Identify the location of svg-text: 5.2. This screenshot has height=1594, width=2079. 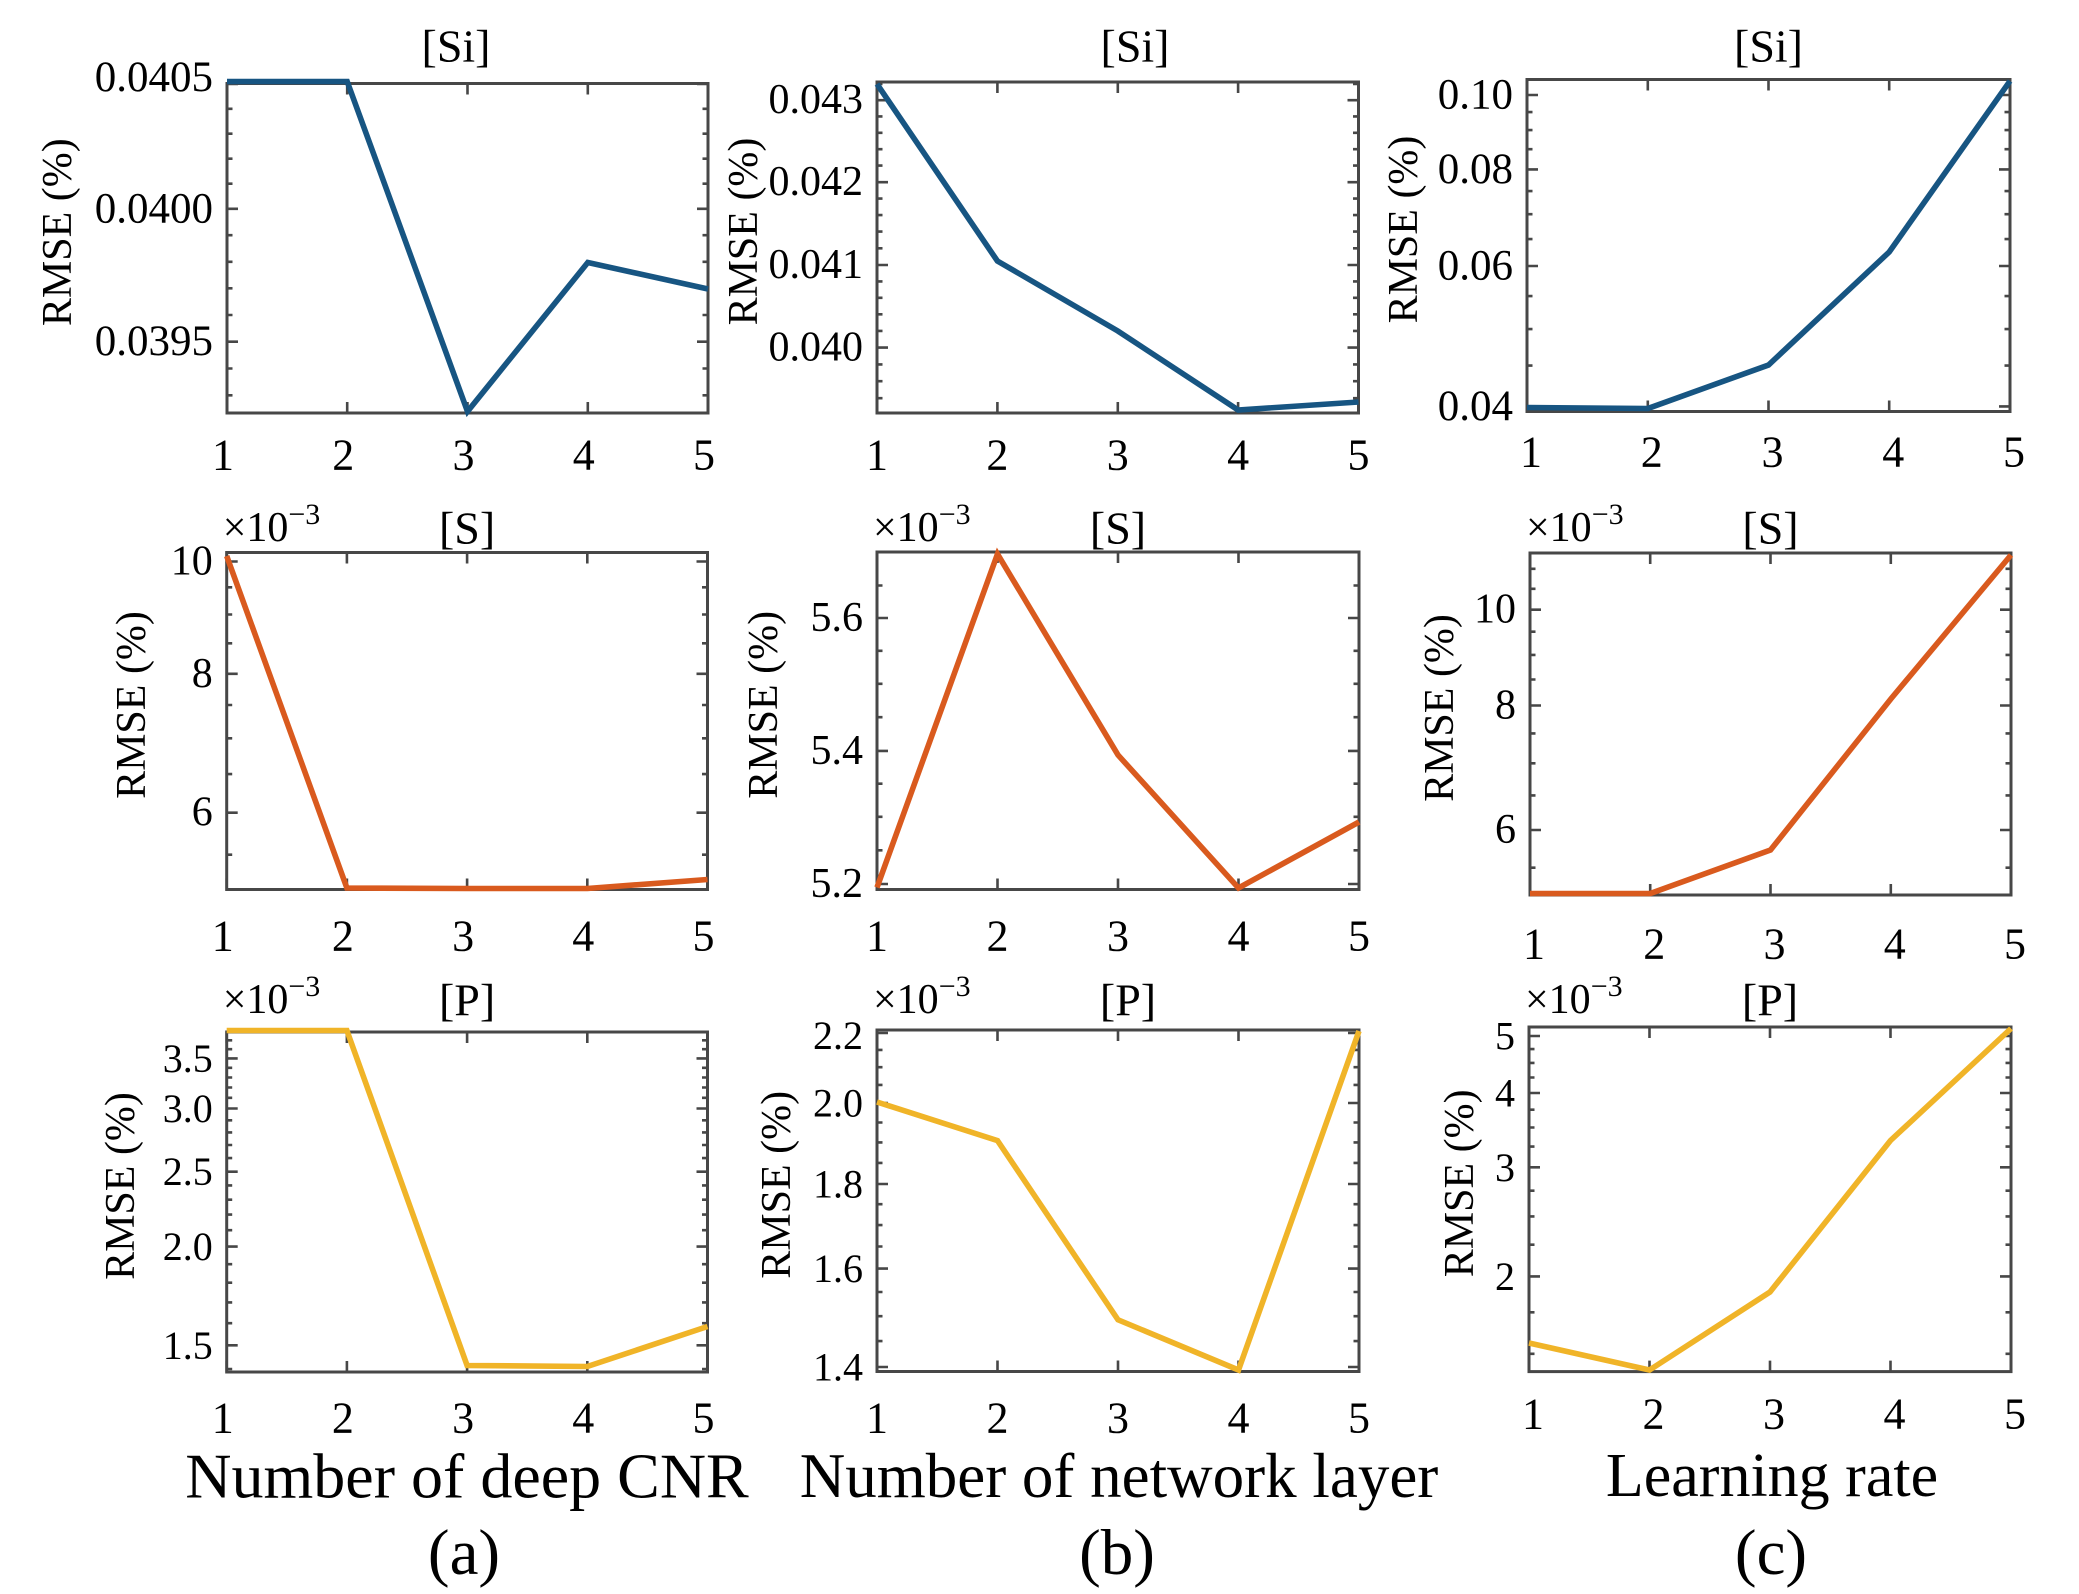
(837, 884).